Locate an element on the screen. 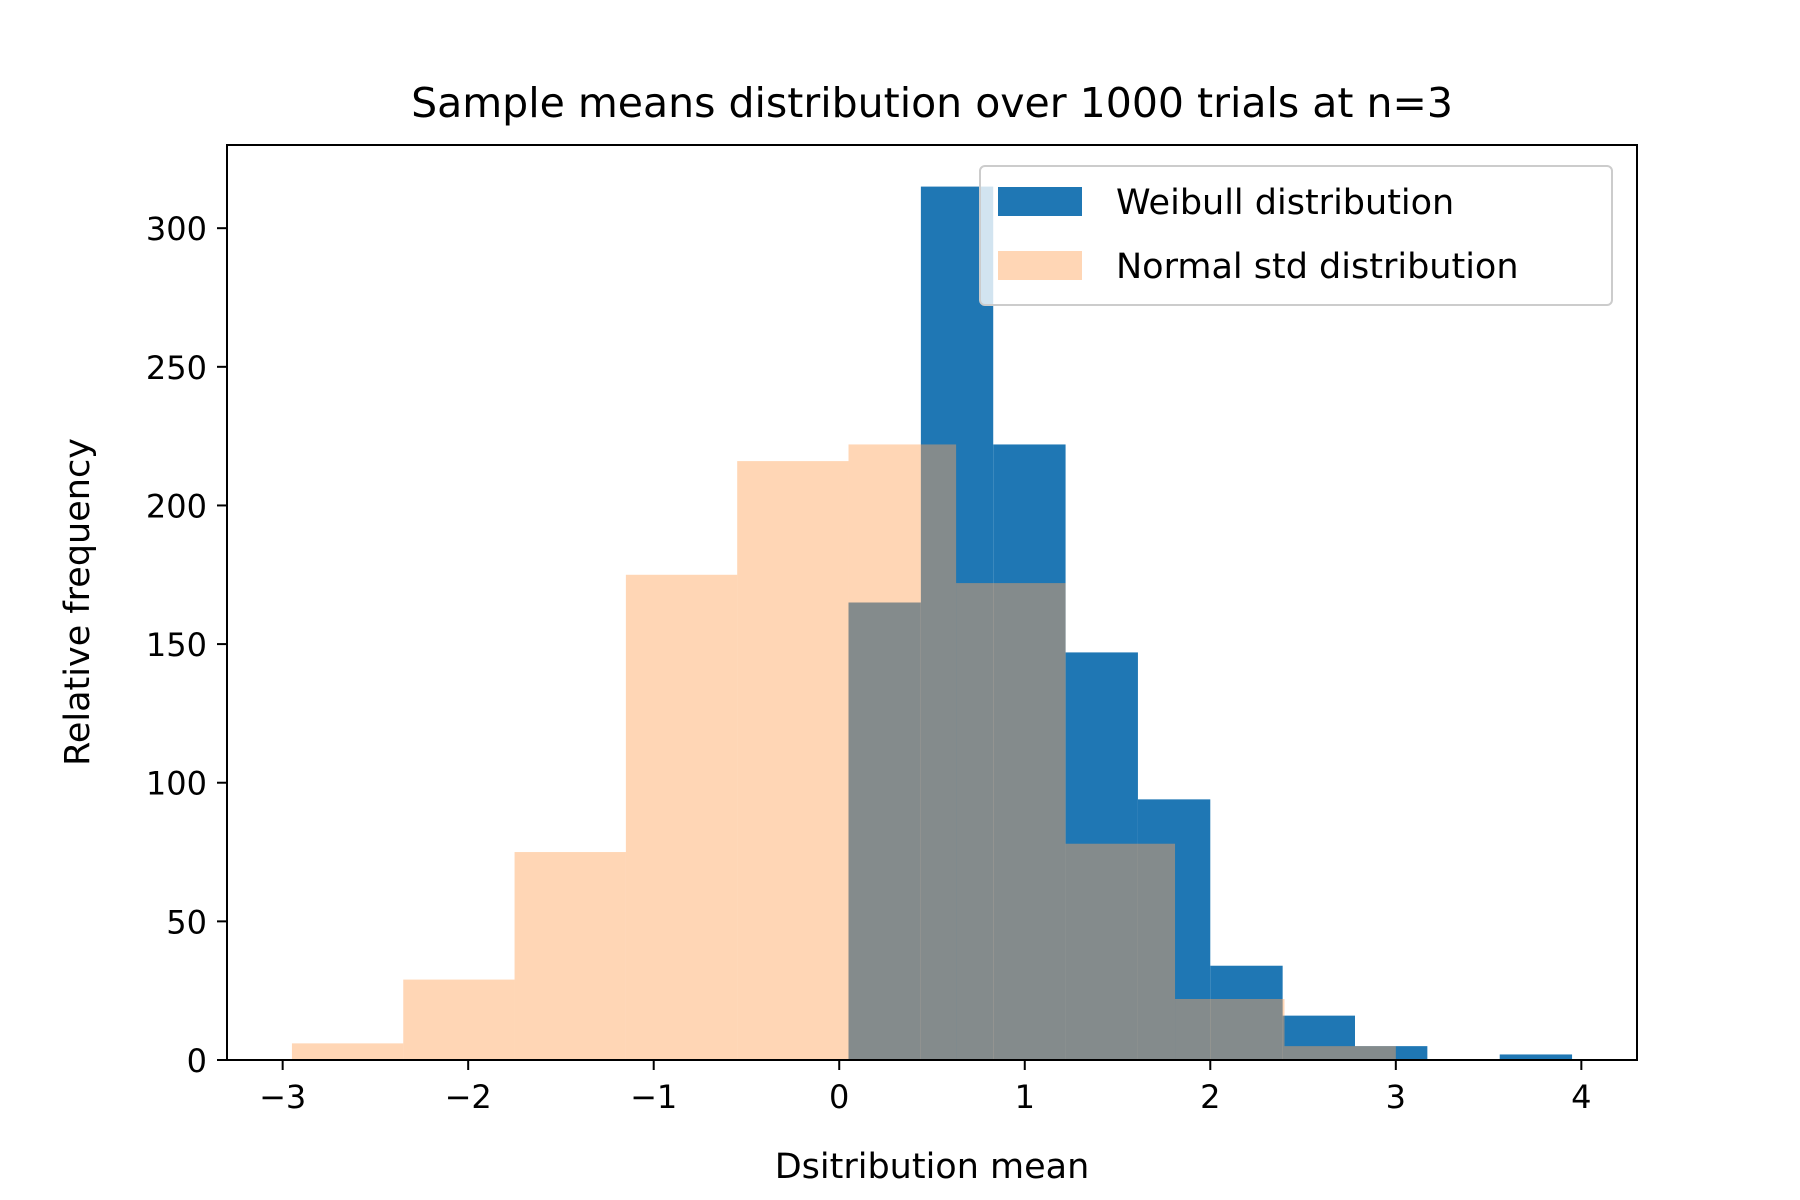 The height and width of the screenshot is (1200, 1800). x-tick-label: 1 is located at coordinates (1025, 1097).